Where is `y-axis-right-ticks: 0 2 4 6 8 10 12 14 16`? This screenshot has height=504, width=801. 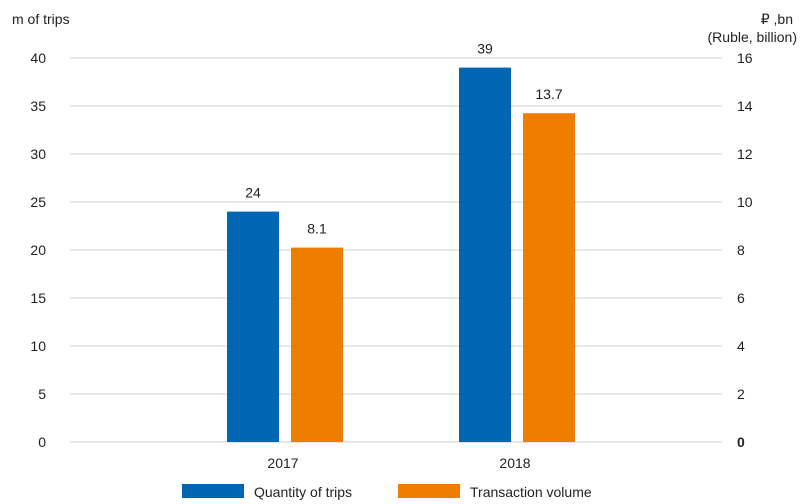
y-axis-right-ticks: 0 2 4 6 8 10 12 14 16 is located at coordinates (745, 250).